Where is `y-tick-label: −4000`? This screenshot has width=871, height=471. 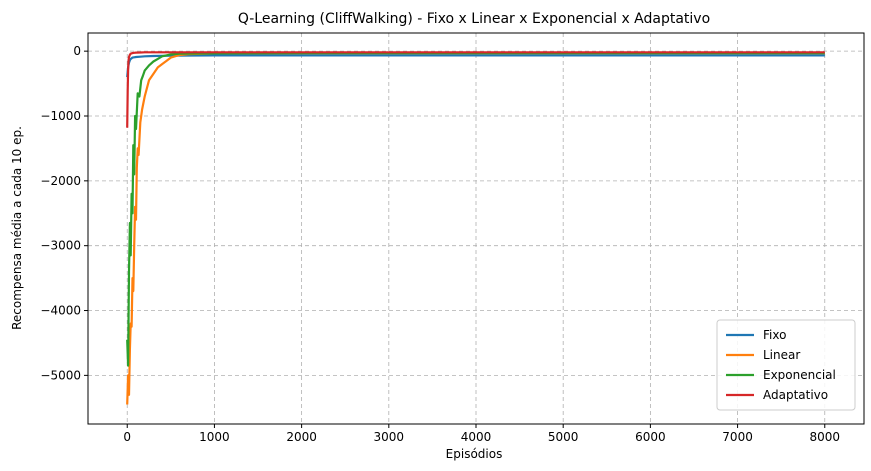 y-tick-label: −4000 is located at coordinates (60, 311).